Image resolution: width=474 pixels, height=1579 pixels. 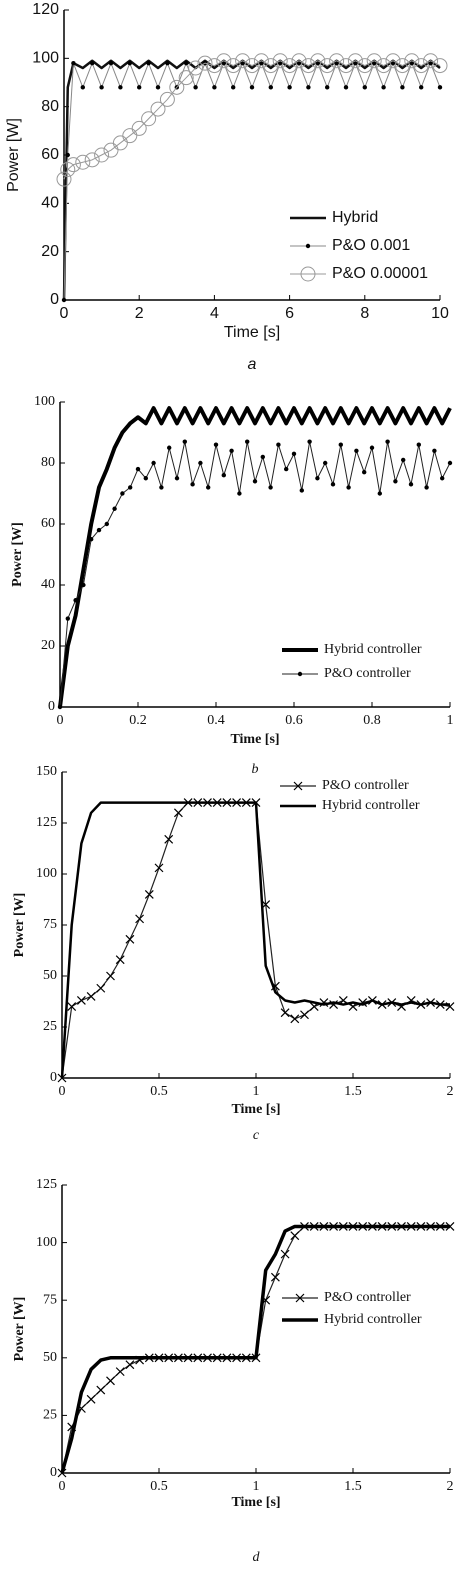 What do you see at coordinates (46, 771) in the screenshot?
I see `y-tick-label: 150` at bounding box center [46, 771].